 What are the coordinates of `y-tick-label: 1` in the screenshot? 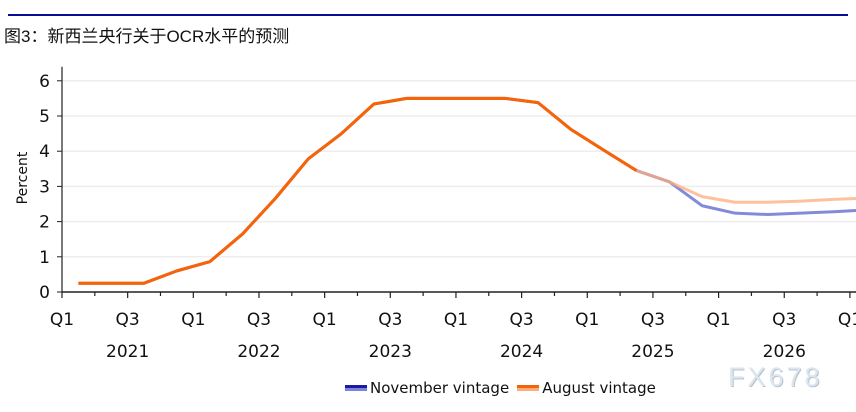 It's located at (44, 258).